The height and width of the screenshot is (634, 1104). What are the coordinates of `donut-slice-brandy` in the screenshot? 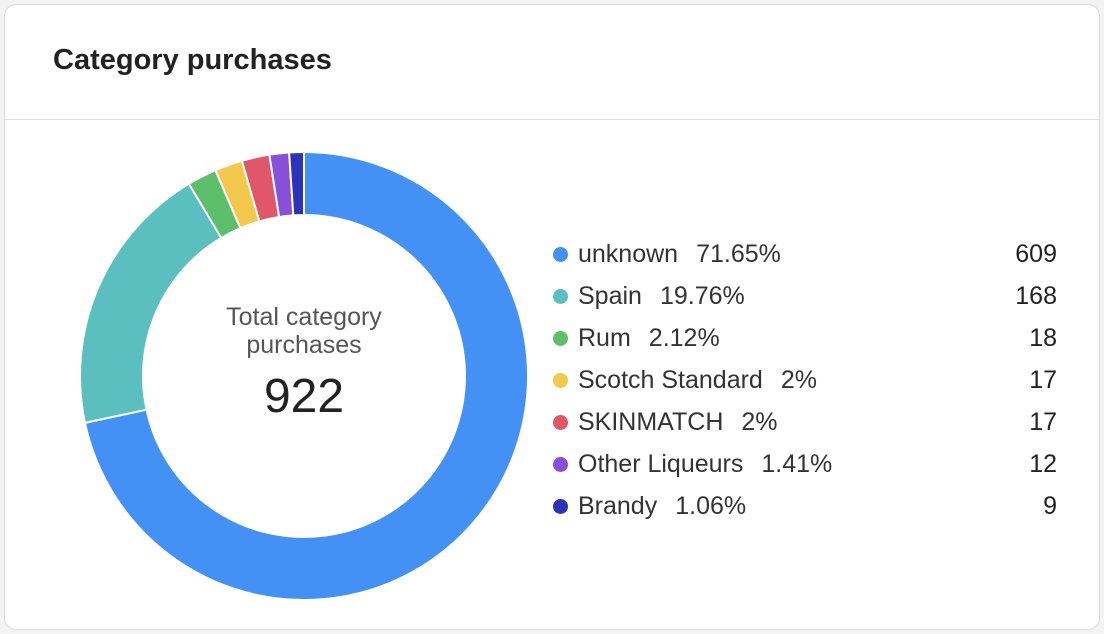 It's located at (296, 184).